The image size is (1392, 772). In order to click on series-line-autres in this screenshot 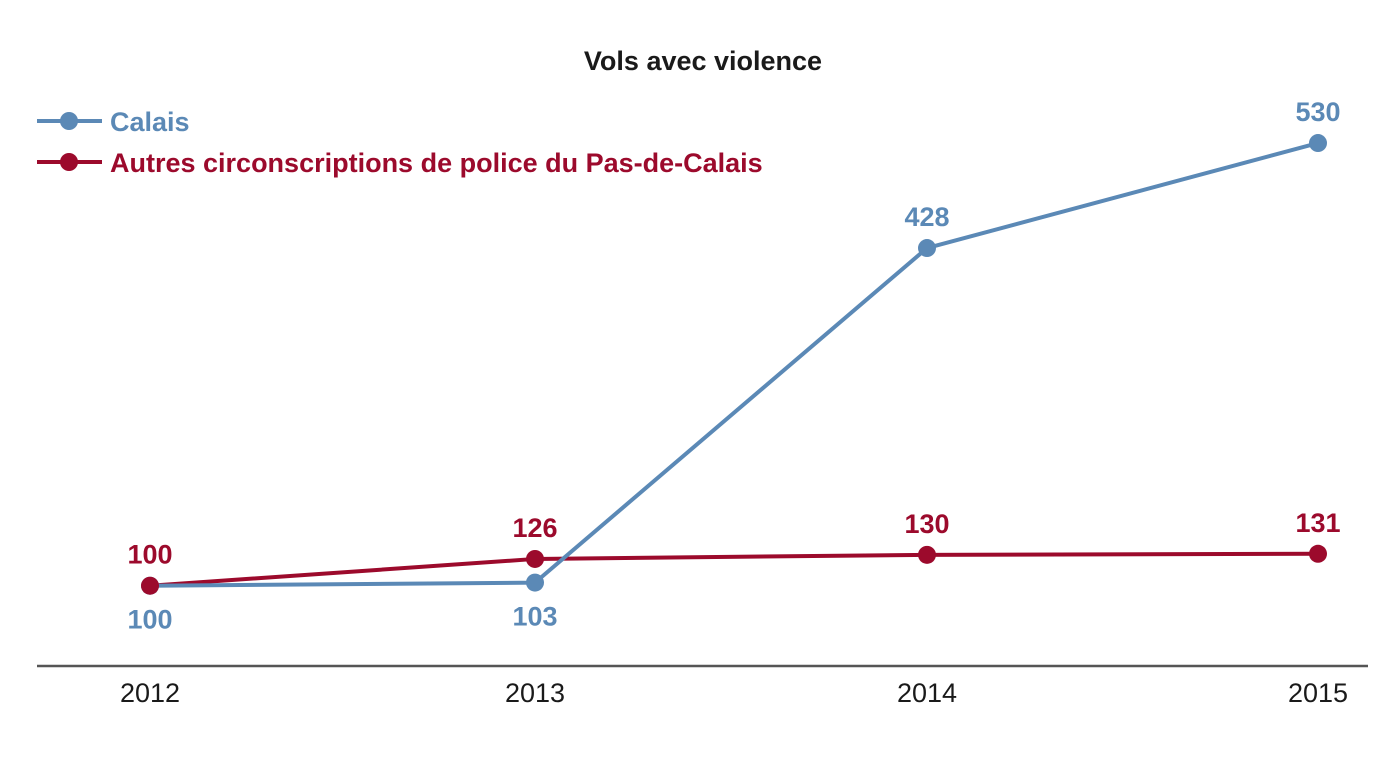, I will do `click(734, 569)`.